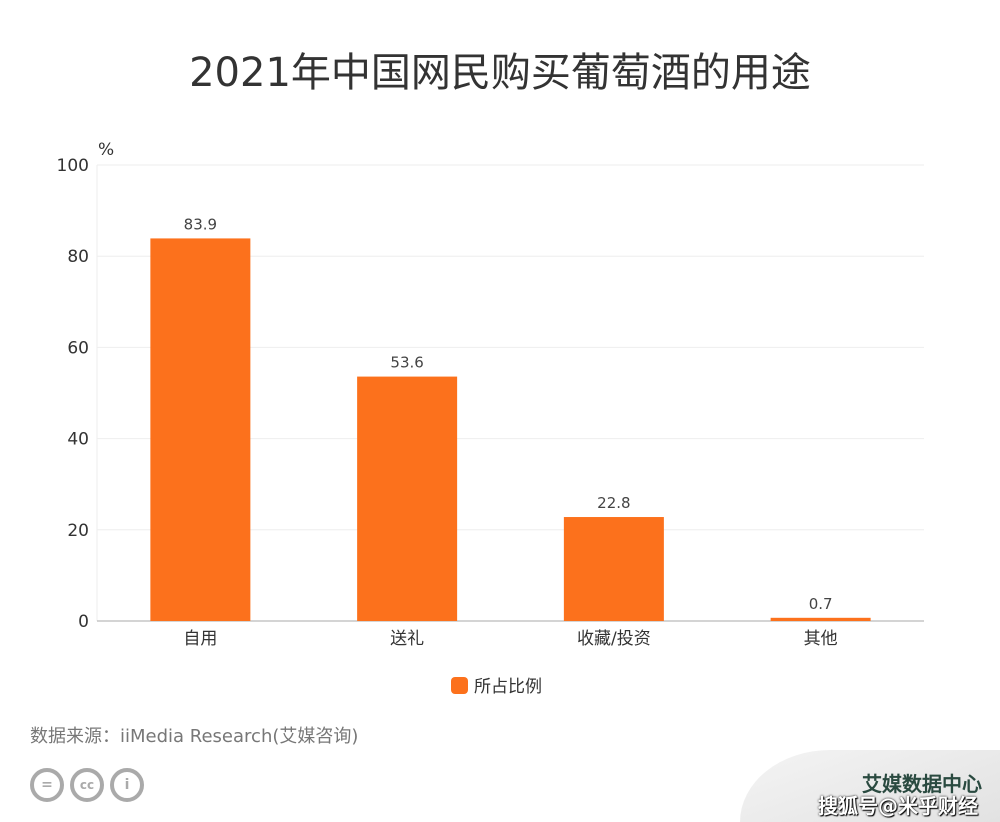 The width and height of the screenshot is (1000, 822). I want to click on y-axis-unit: %, so click(106, 150).